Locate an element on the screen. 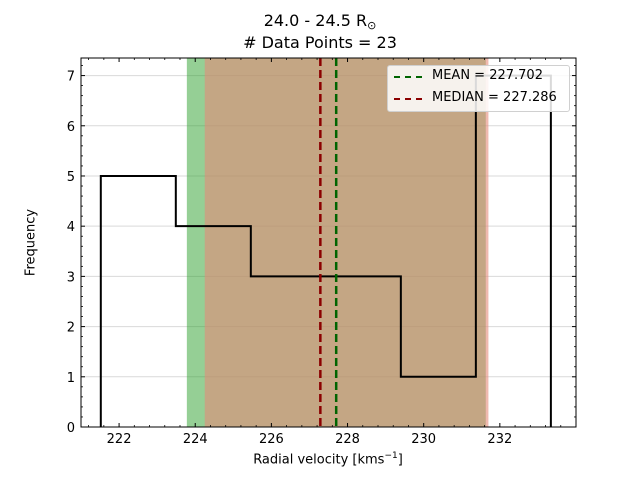  x-tick-label-222: 222 is located at coordinates (119, 439).